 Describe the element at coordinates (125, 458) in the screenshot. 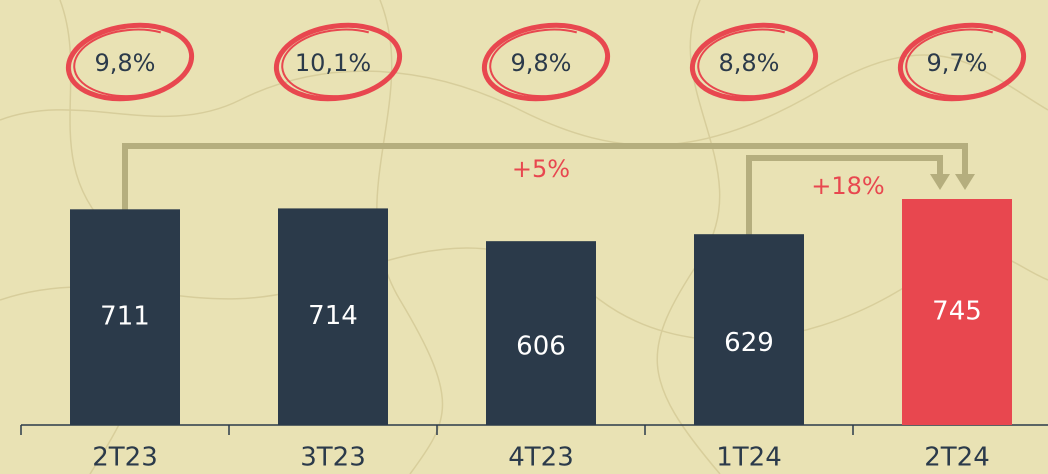

I see `x-tick-label: 2T23` at that location.